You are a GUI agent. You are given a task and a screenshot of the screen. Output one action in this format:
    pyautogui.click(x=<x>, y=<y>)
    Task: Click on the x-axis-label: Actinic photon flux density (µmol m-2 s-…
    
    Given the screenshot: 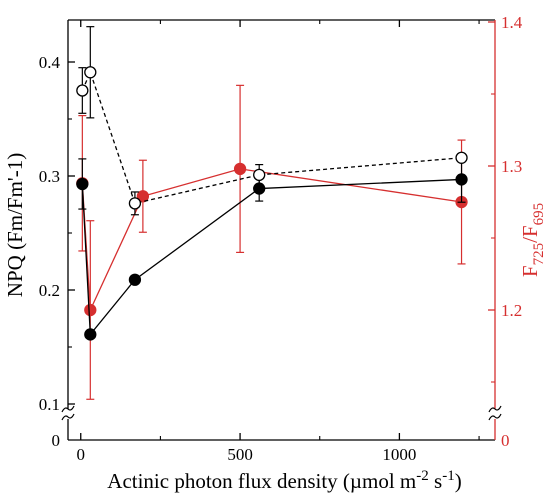 What is the action you would take?
    pyautogui.click(x=284, y=480)
    